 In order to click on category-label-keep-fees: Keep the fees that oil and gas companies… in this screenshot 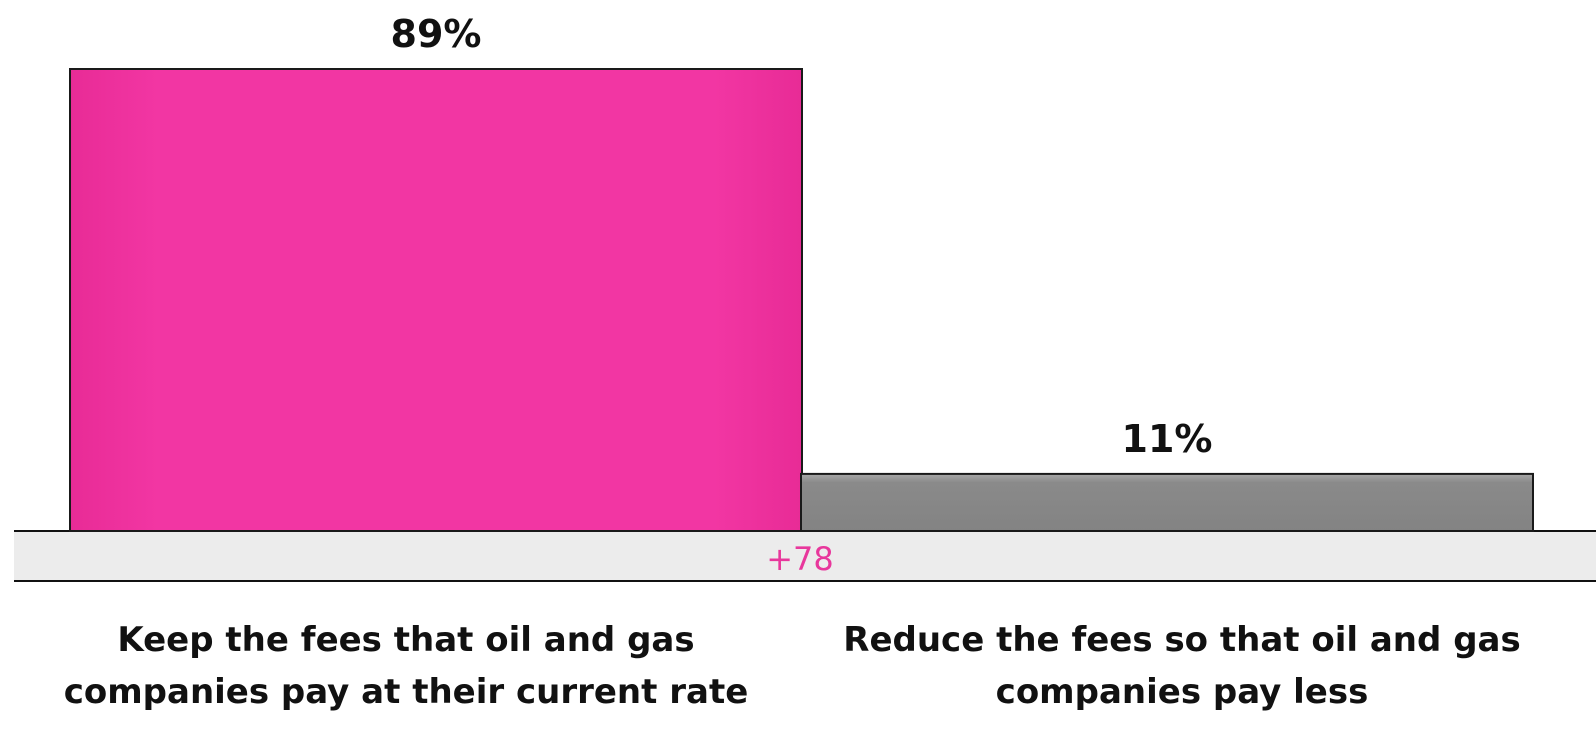, I will do `click(406, 666)`.